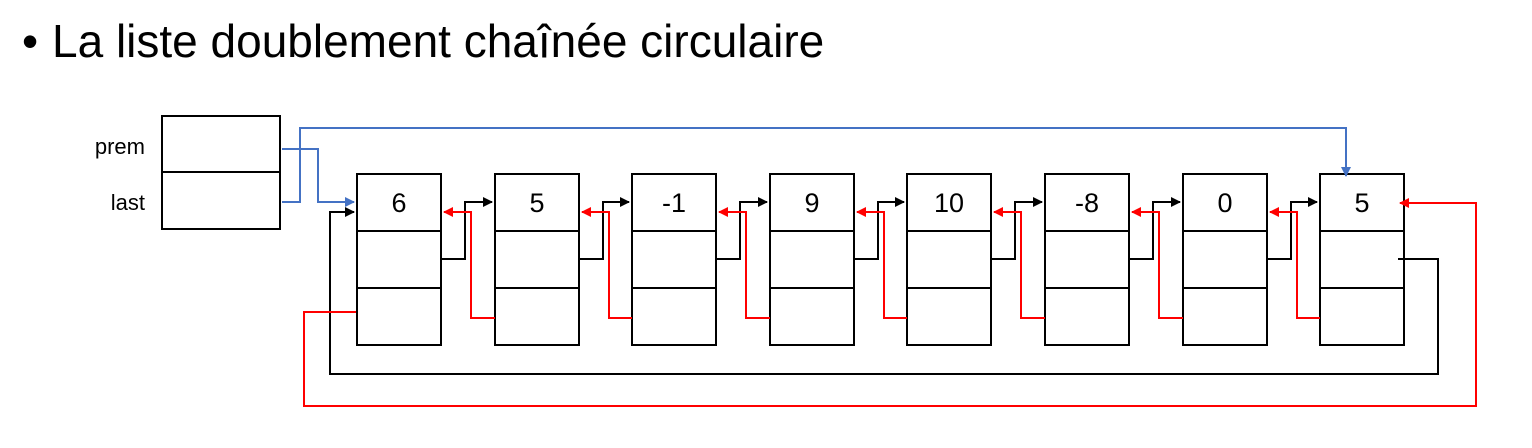 The height and width of the screenshot is (448, 1532). I want to click on node-value: 0, so click(1224, 203).